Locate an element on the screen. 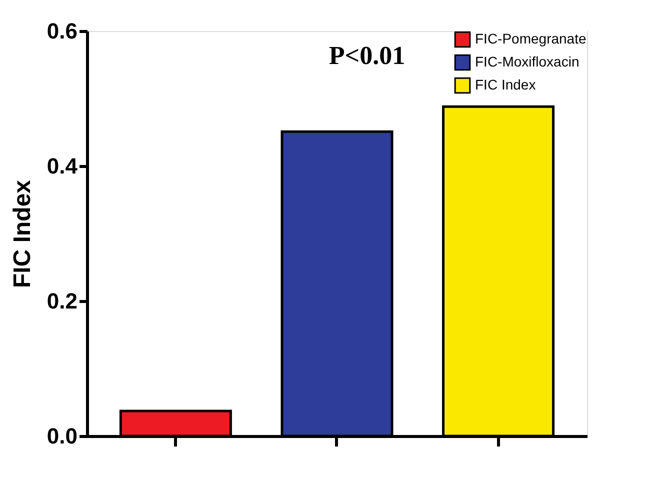 This screenshot has height=480, width=656. legend-label: FIC Index is located at coordinates (505, 84).